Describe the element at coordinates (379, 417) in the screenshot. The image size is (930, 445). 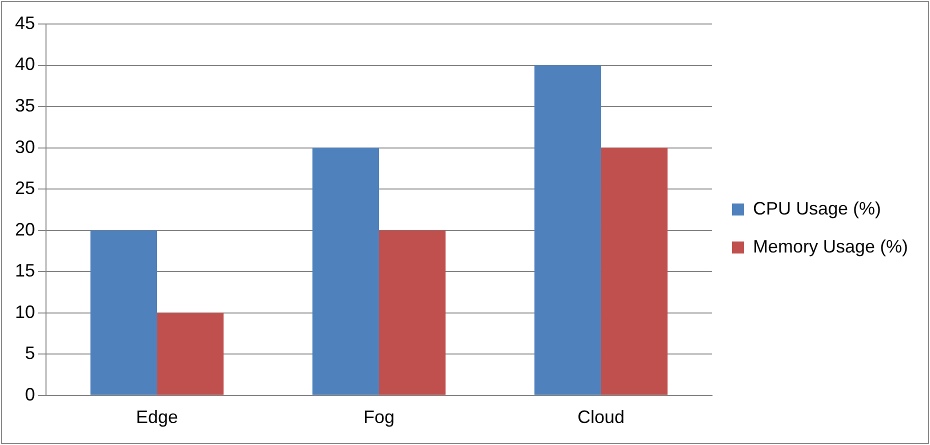
I see `x-tick-label: Fog` at that location.